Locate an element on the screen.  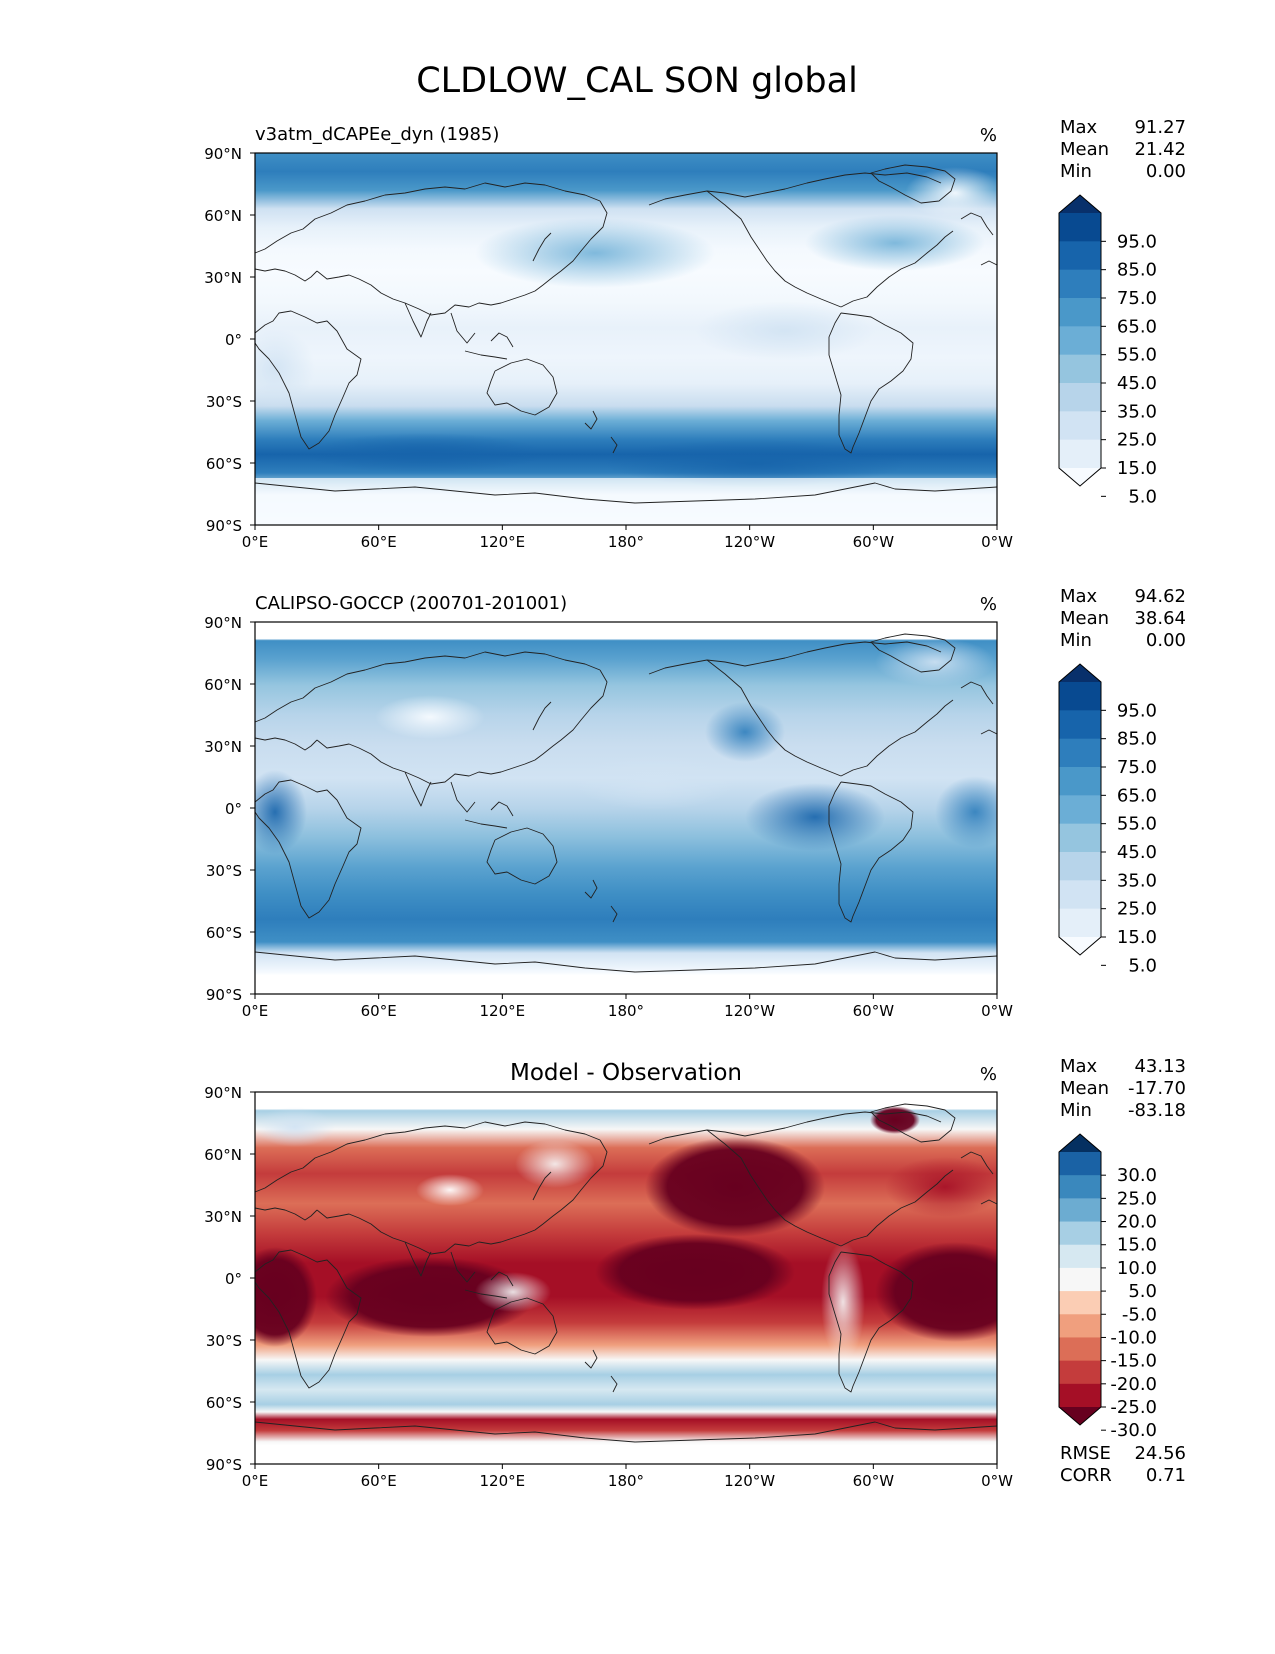
panel-difference is located at coordinates (626, 1278).